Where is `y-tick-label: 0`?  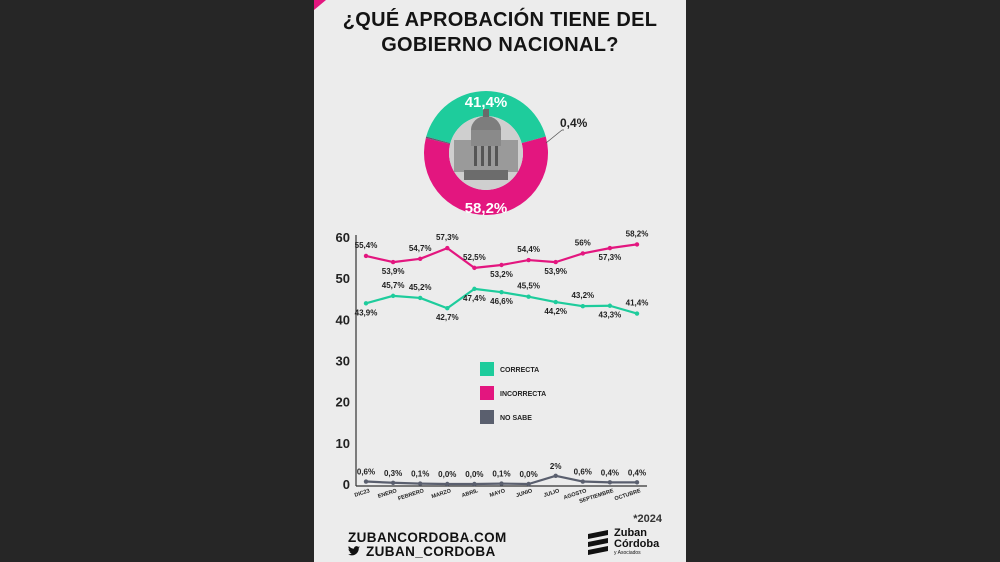
y-tick-label: 0 is located at coordinates (346, 484).